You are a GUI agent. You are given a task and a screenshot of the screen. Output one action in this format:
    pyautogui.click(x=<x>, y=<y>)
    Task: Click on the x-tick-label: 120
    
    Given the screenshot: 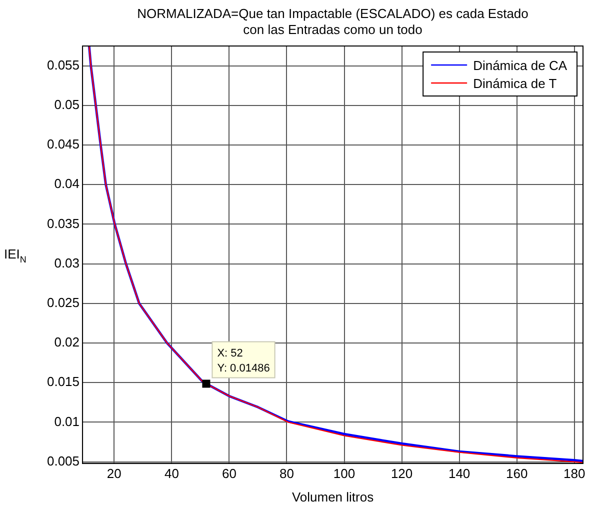 What is the action you would take?
    pyautogui.click(x=401, y=473)
    